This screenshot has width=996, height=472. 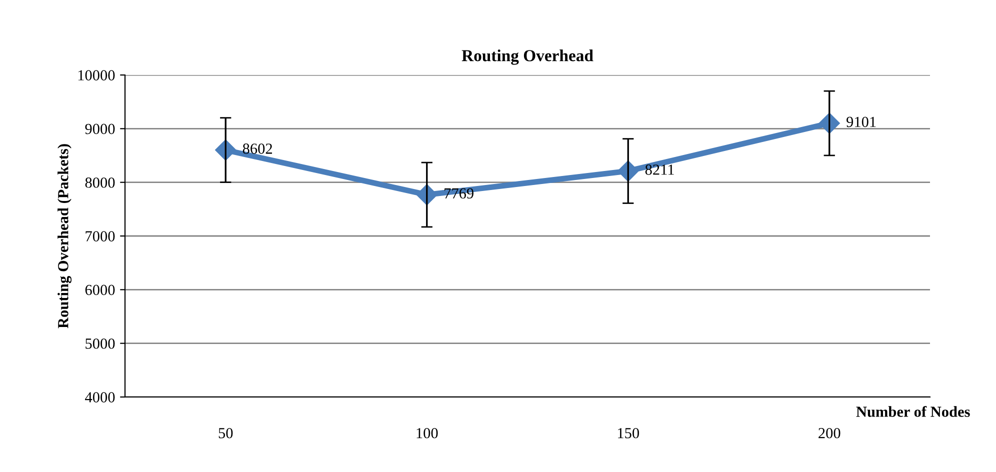 I want to click on x-axis-title: Number of Nodes, so click(x=913, y=411).